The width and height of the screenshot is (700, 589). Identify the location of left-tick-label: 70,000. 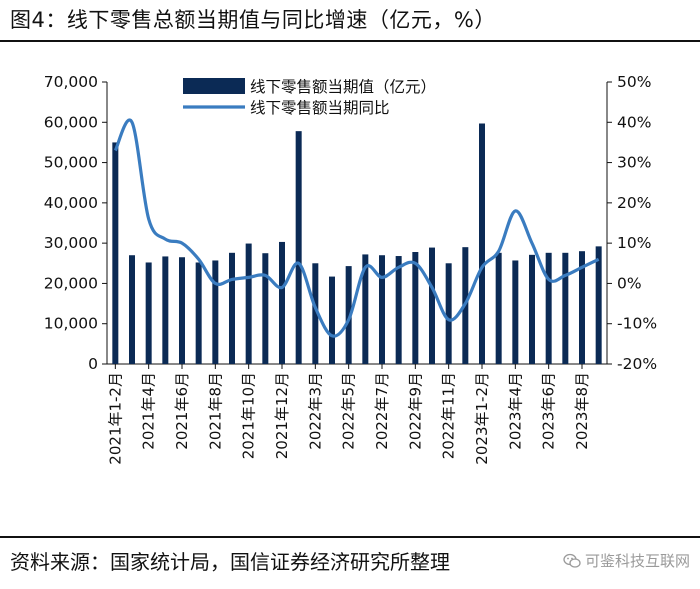
(71, 82).